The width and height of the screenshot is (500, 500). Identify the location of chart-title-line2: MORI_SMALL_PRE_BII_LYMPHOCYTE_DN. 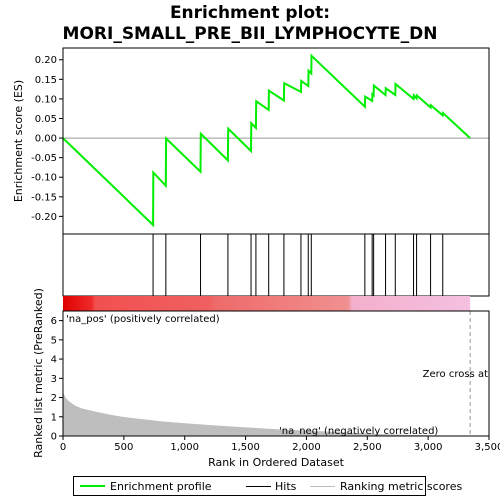
(250, 34).